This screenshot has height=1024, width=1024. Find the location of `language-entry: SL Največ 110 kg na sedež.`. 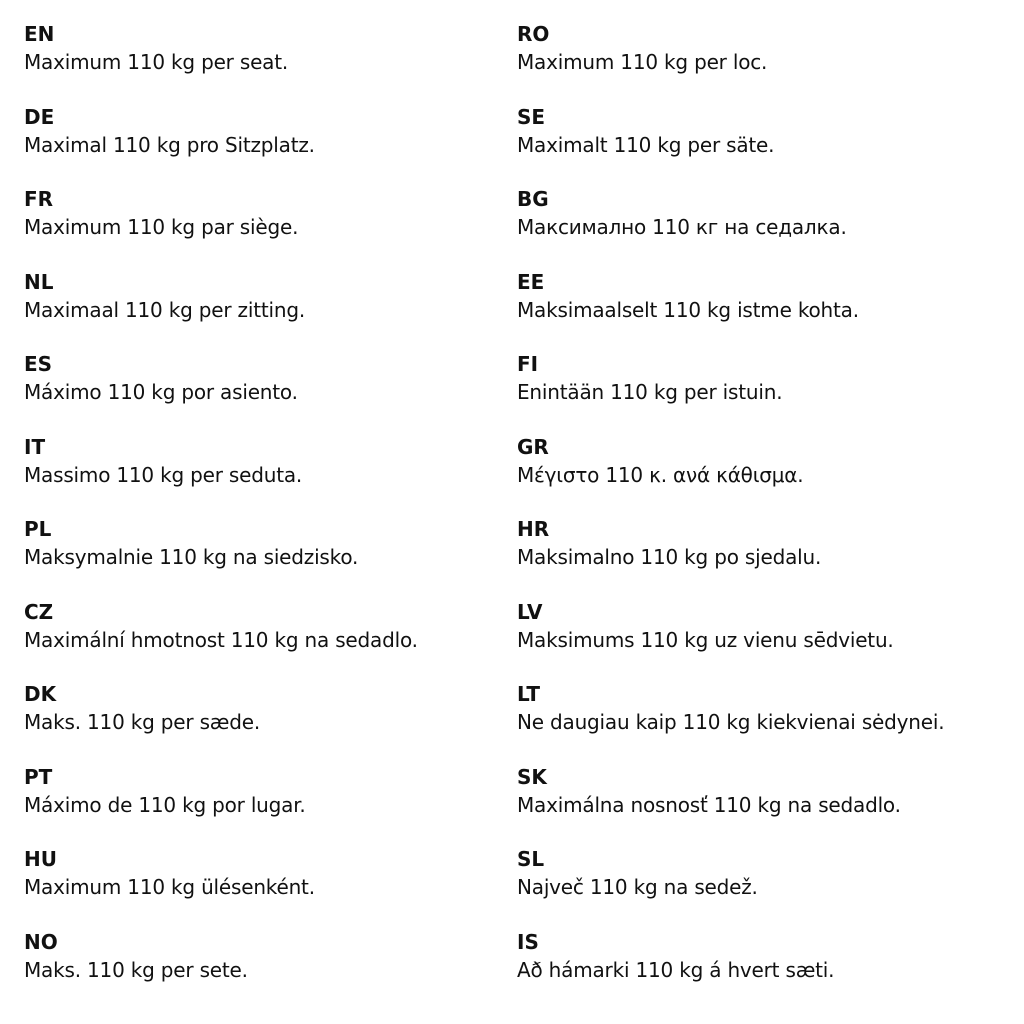

language-entry: SL Največ 110 kg na sedež. is located at coordinates (730, 886).